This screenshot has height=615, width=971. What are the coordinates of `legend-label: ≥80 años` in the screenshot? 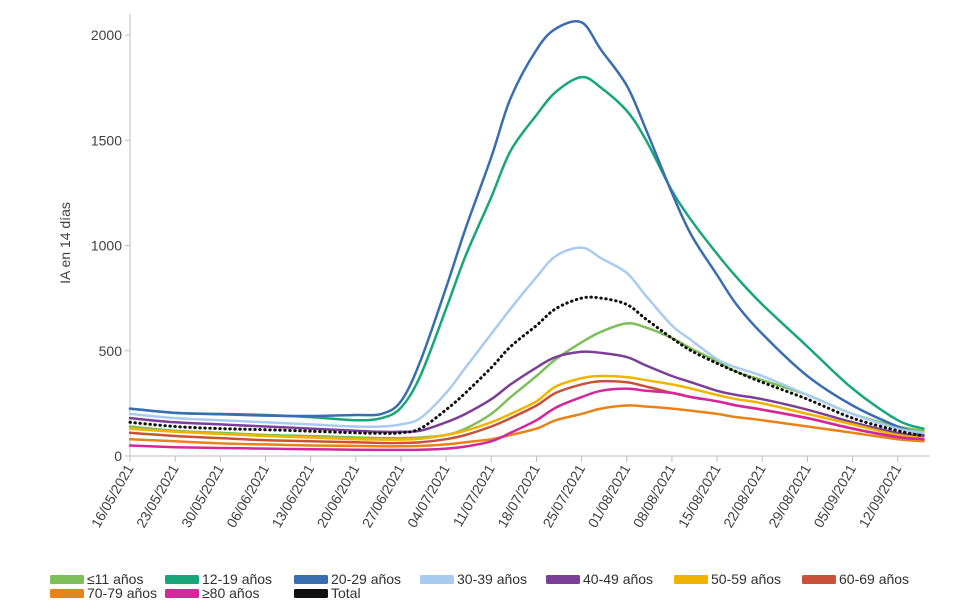 It's located at (231, 593).